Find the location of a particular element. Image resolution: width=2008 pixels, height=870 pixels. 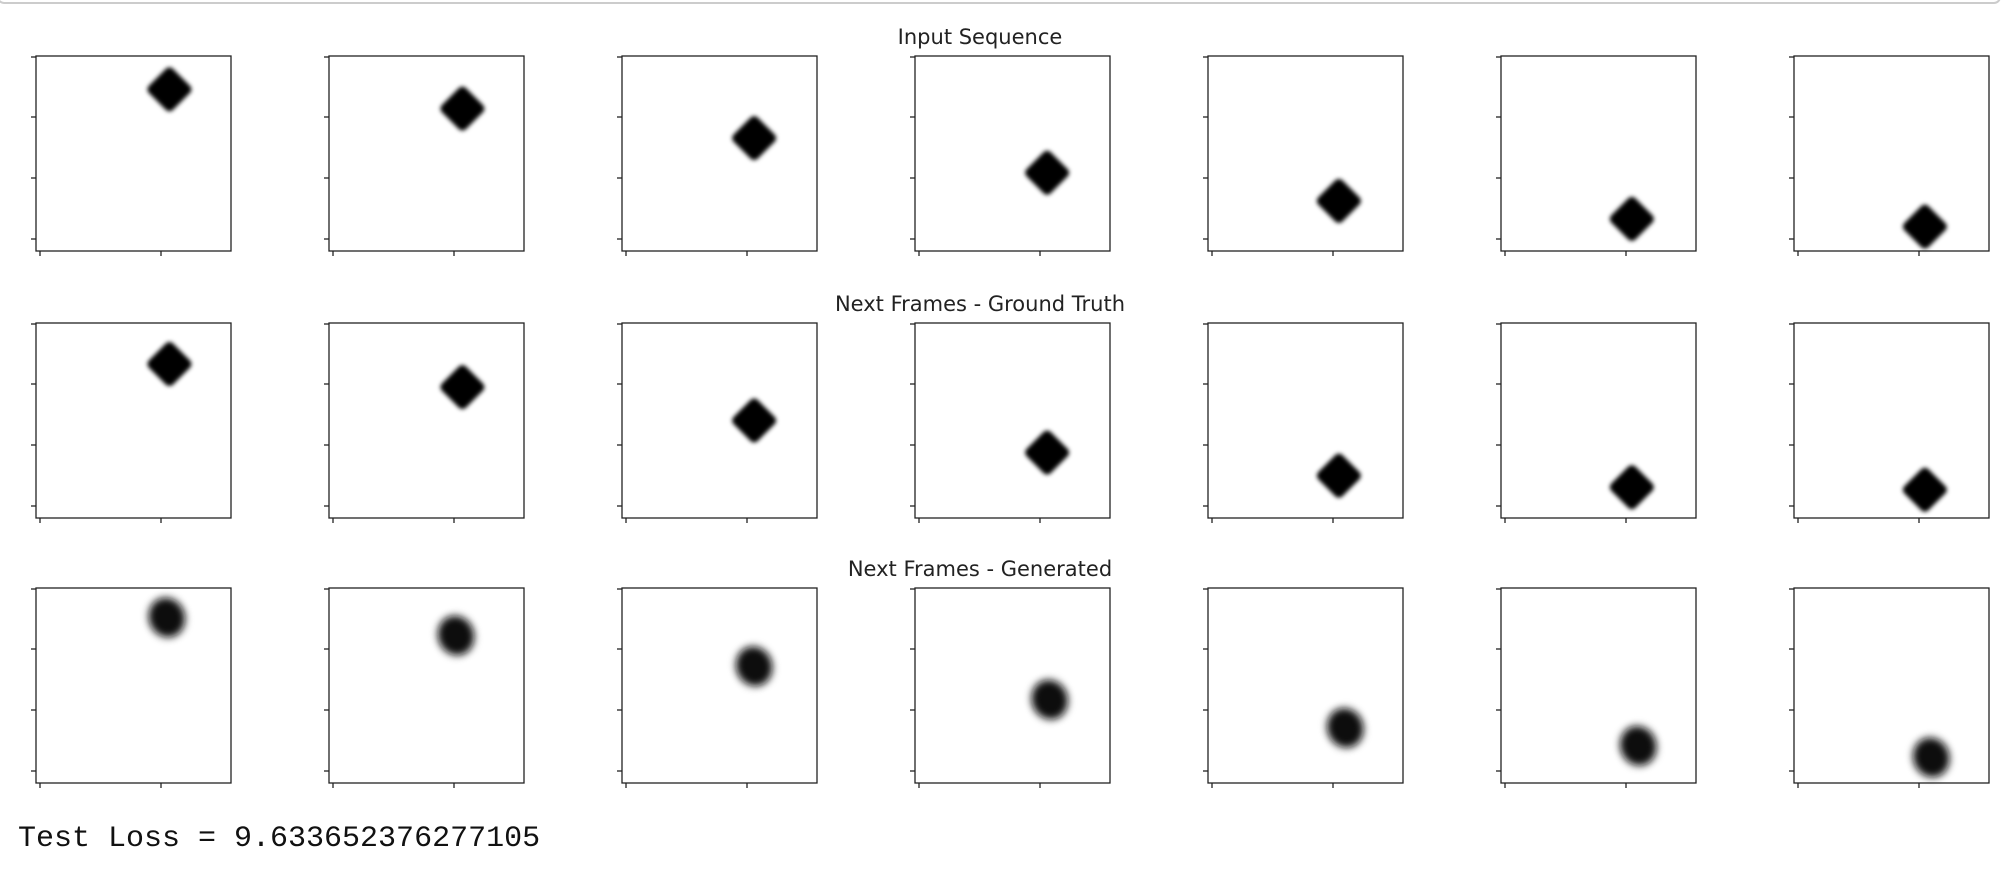

cell-border is located at coordinates (1000, 2).